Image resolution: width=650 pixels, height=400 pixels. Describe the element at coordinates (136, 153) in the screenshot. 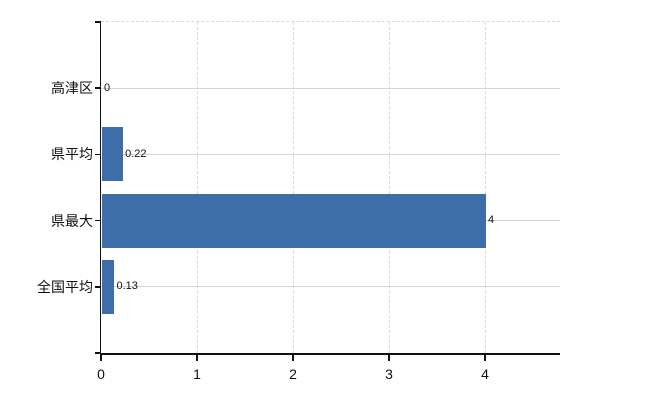

I see `value-label: 0.22` at that location.